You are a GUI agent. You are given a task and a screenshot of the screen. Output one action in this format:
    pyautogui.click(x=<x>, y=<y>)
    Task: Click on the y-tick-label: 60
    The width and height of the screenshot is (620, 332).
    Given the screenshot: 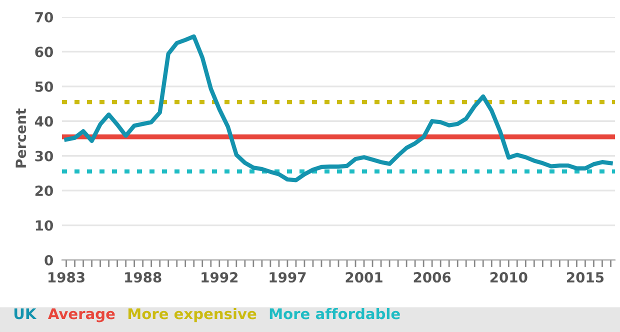 What is the action you would take?
    pyautogui.click(x=44, y=52)
    